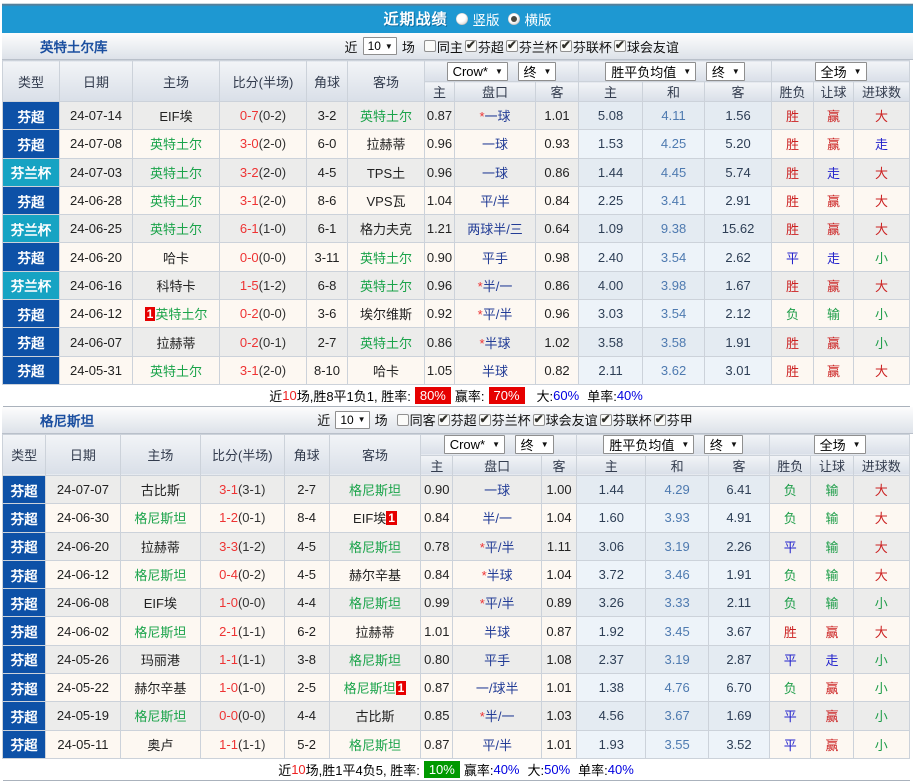  Describe the element at coordinates (497, 745) in the screenshot. I see `handicap-value: 平/半` at that location.